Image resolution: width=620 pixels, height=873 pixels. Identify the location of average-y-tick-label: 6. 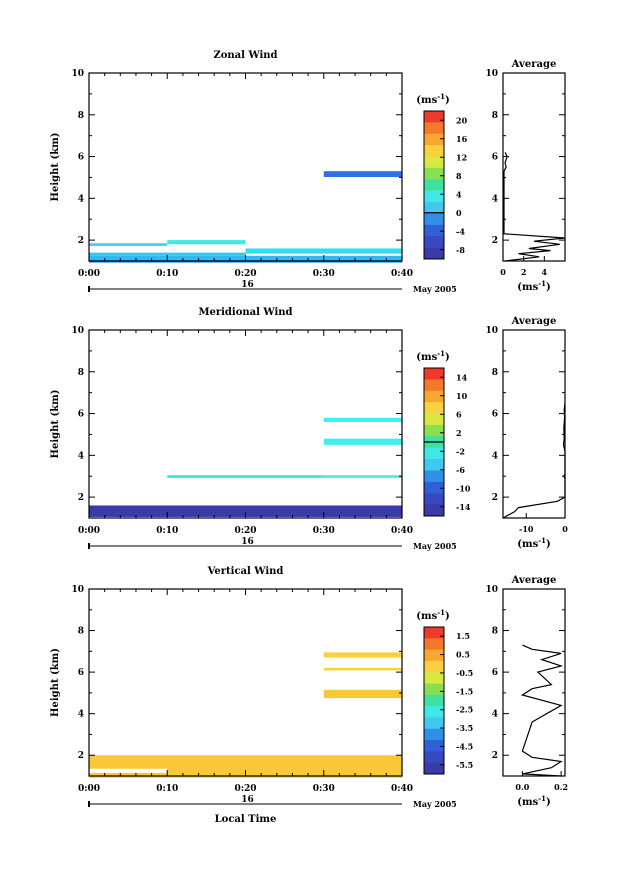
(495, 673).